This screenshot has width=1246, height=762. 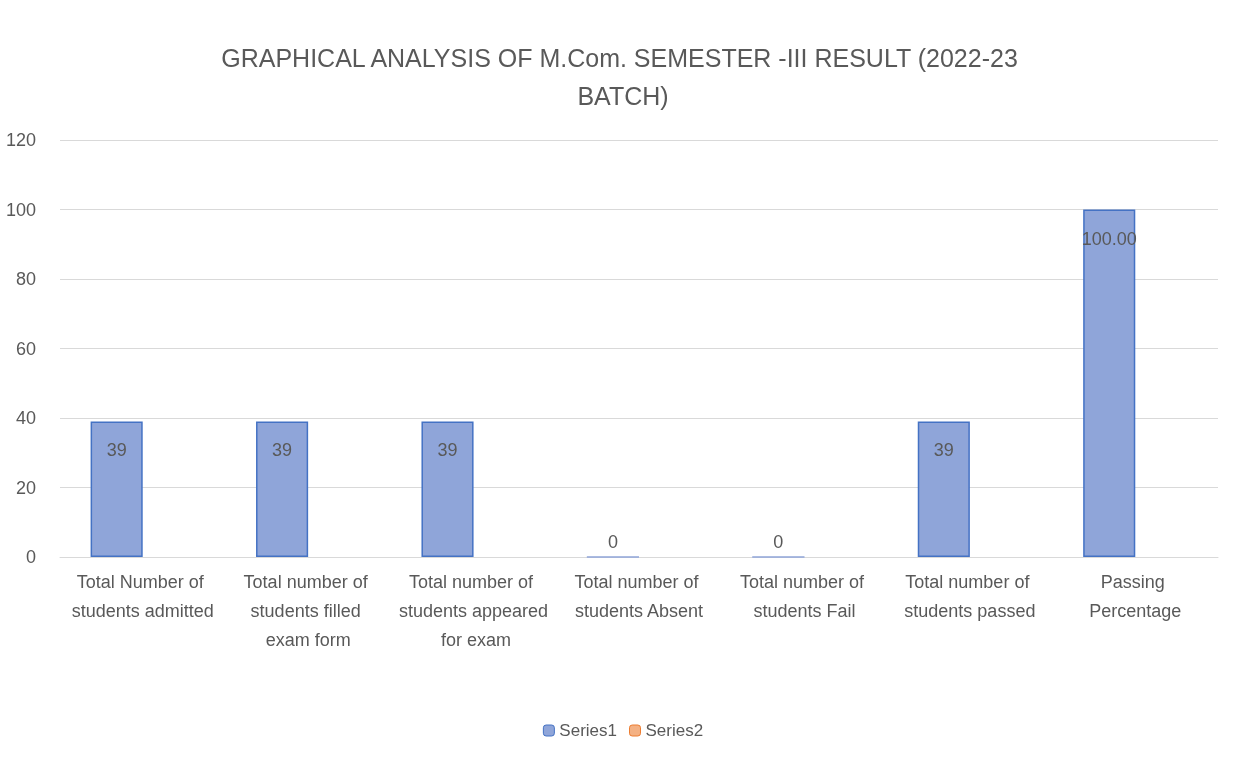 What do you see at coordinates (804, 596) in the screenshot?
I see `x-tick-label: Total number of students Fail` at bounding box center [804, 596].